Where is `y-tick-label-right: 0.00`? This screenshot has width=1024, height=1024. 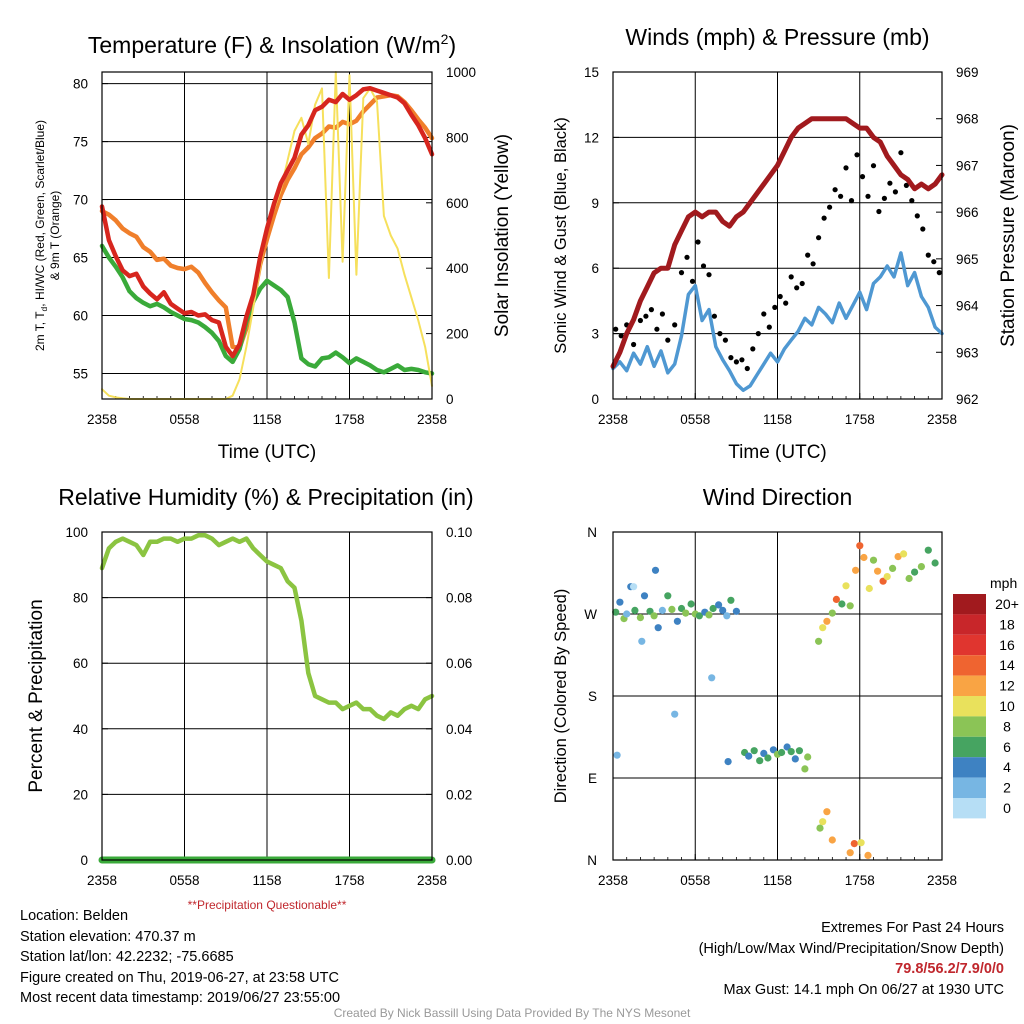
y-tick-label-right: 0.00 is located at coordinates (459, 860).